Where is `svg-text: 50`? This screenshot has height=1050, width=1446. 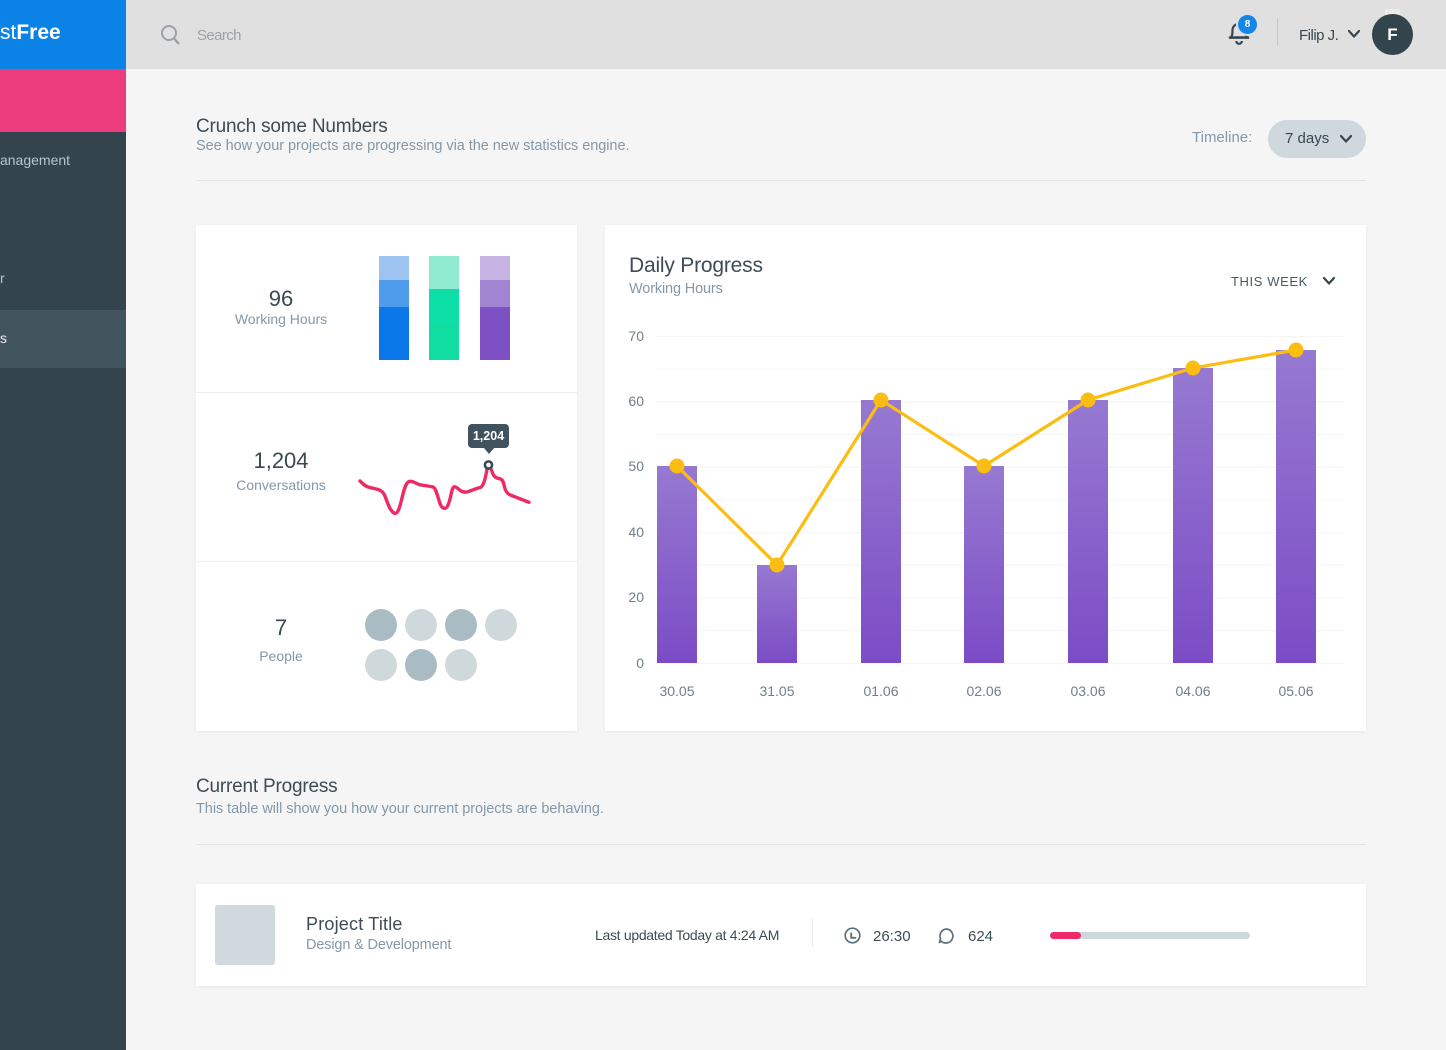
svg-text: 50 is located at coordinates (636, 466).